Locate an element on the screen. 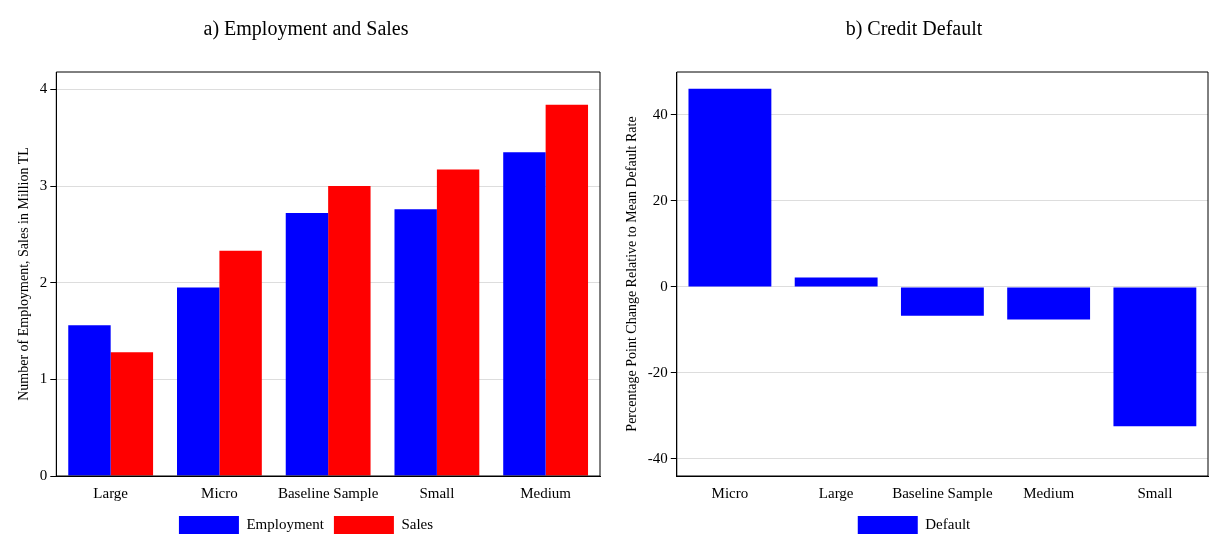 The height and width of the screenshot is (559, 1228). y-tick-label: 1 is located at coordinates (43, 378).